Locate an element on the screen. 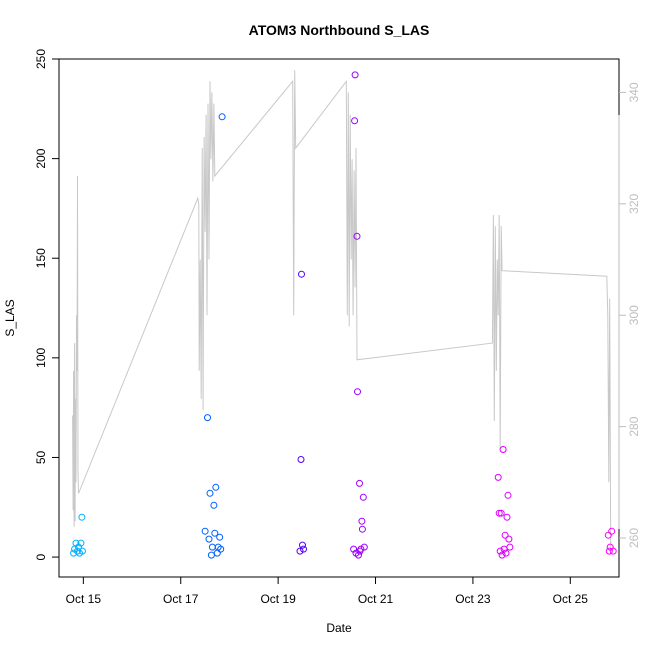 Image resolution: width=650 pixels, height=650 pixels. right-tick-label: 300 is located at coordinates (634, 315).